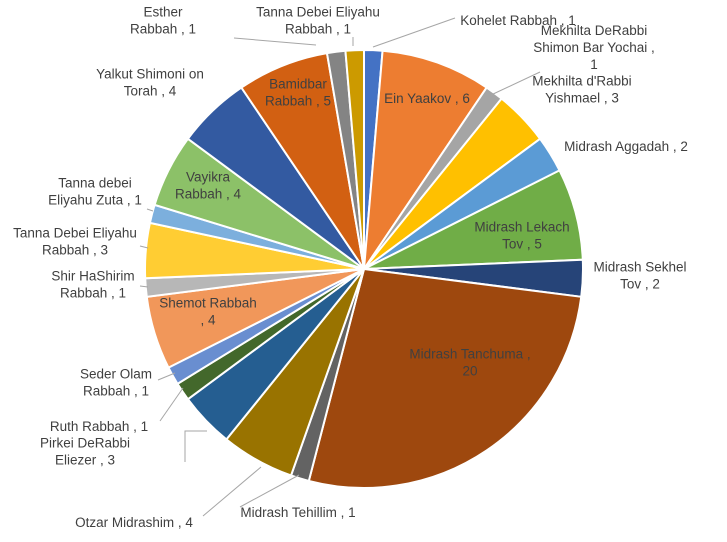 This screenshot has width=727, height=542. What do you see at coordinates (85, 452) in the screenshot?
I see `data-label: Pirkei DeRabbi Eliezer , 3` at bounding box center [85, 452].